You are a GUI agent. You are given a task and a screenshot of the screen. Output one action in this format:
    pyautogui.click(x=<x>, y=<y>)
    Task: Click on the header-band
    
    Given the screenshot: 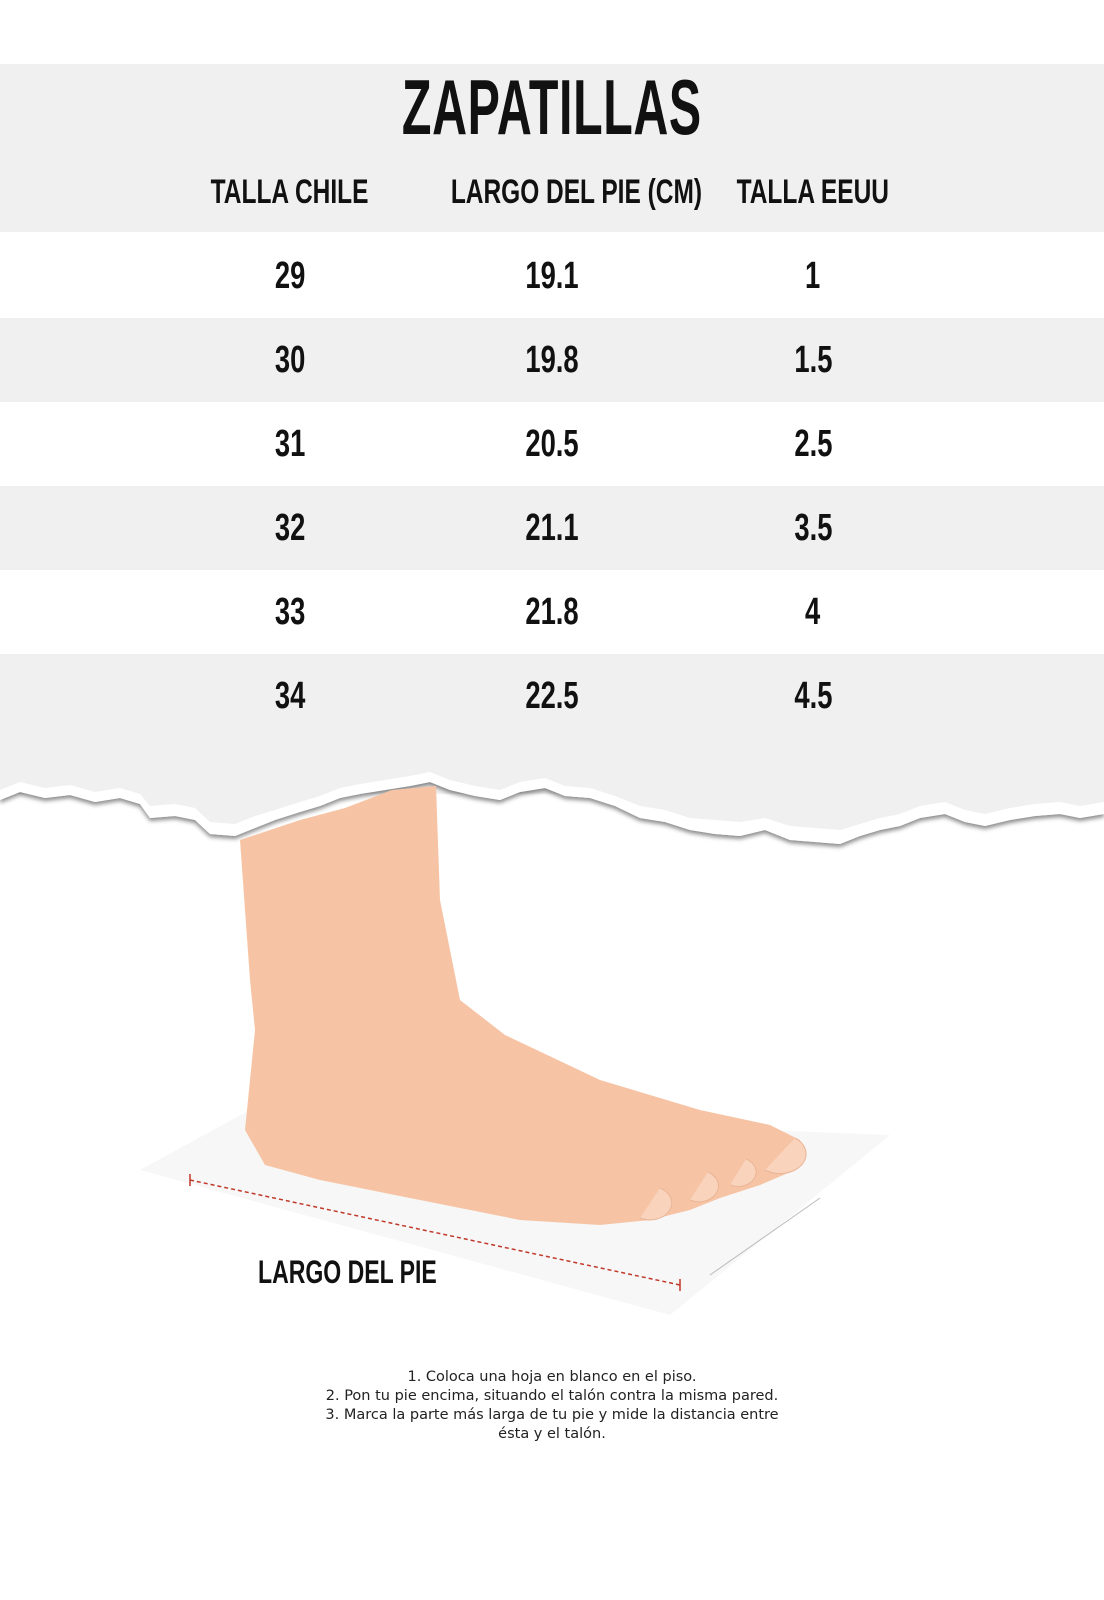 What is the action you would take?
    pyautogui.click(x=552, y=148)
    